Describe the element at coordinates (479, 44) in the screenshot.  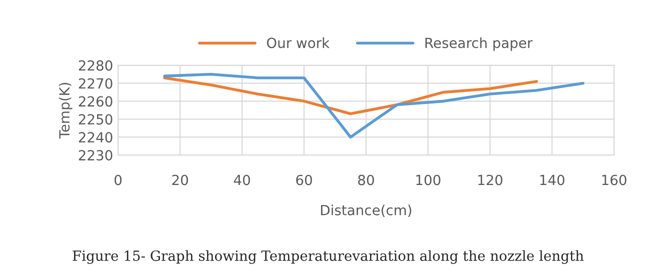
I see `legend-label: Research paper` at that location.